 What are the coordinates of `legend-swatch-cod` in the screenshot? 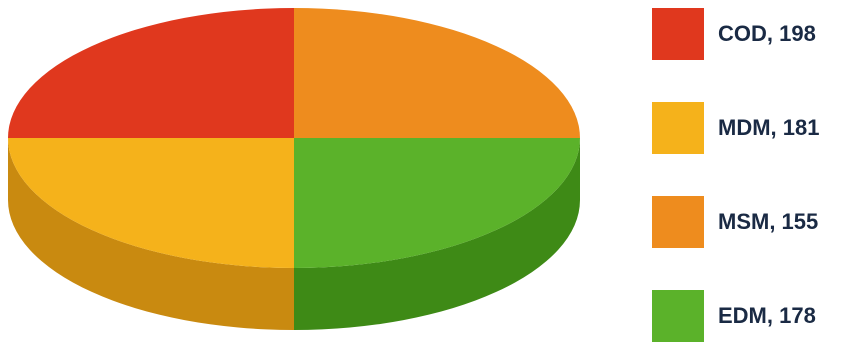 It's located at (678, 34).